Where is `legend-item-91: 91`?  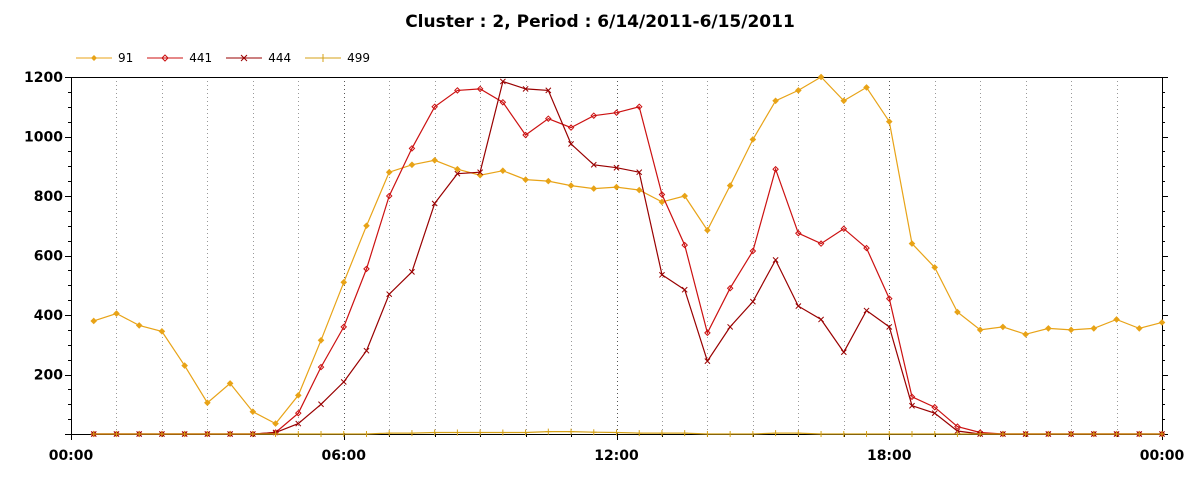
legend-item-91: 91 is located at coordinates (104, 58).